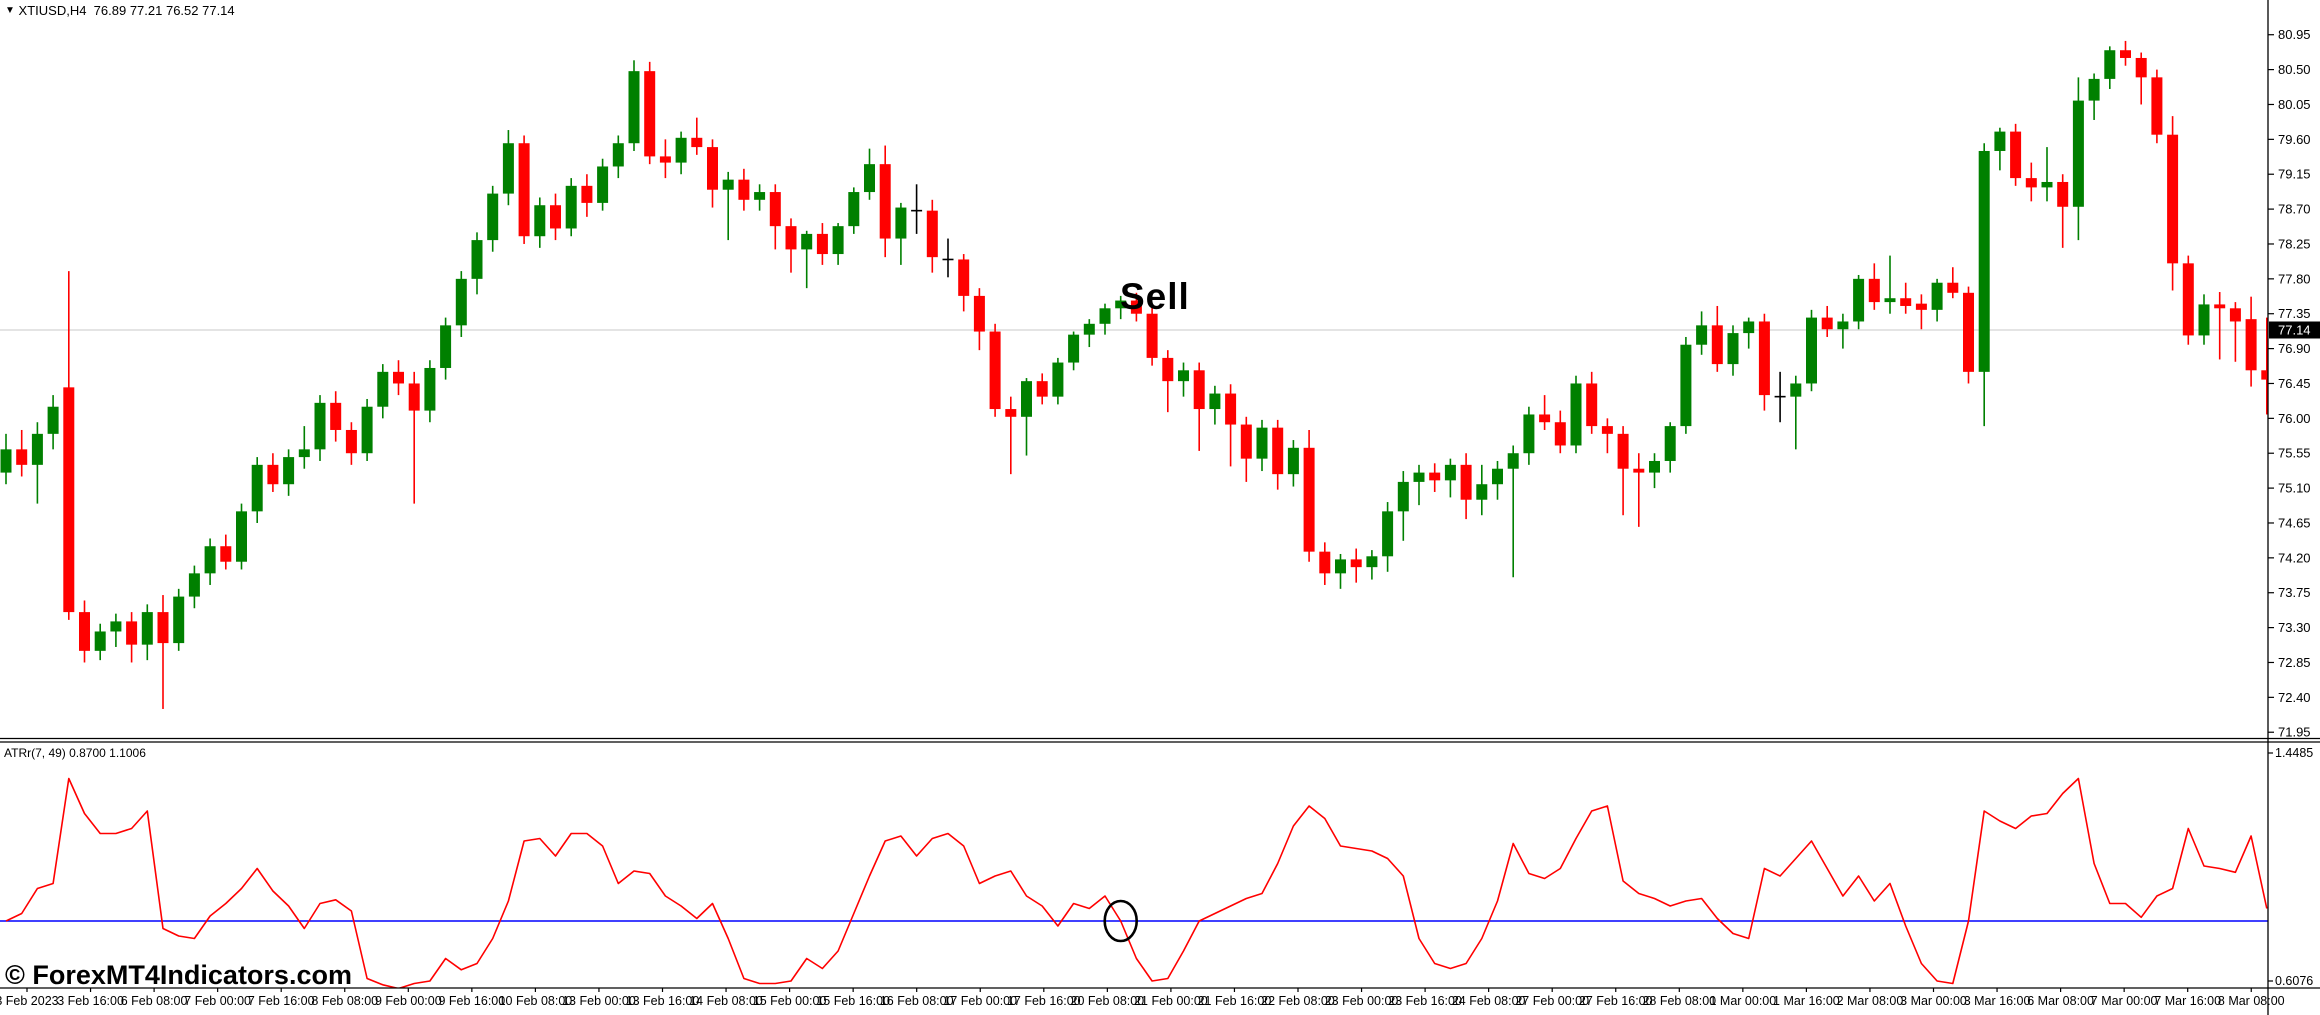 This screenshot has width=2320, height=1015. What do you see at coordinates (408, 1001) in the screenshot?
I see `time-axis-label: 9 Feb 00:00` at bounding box center [408, 1001].